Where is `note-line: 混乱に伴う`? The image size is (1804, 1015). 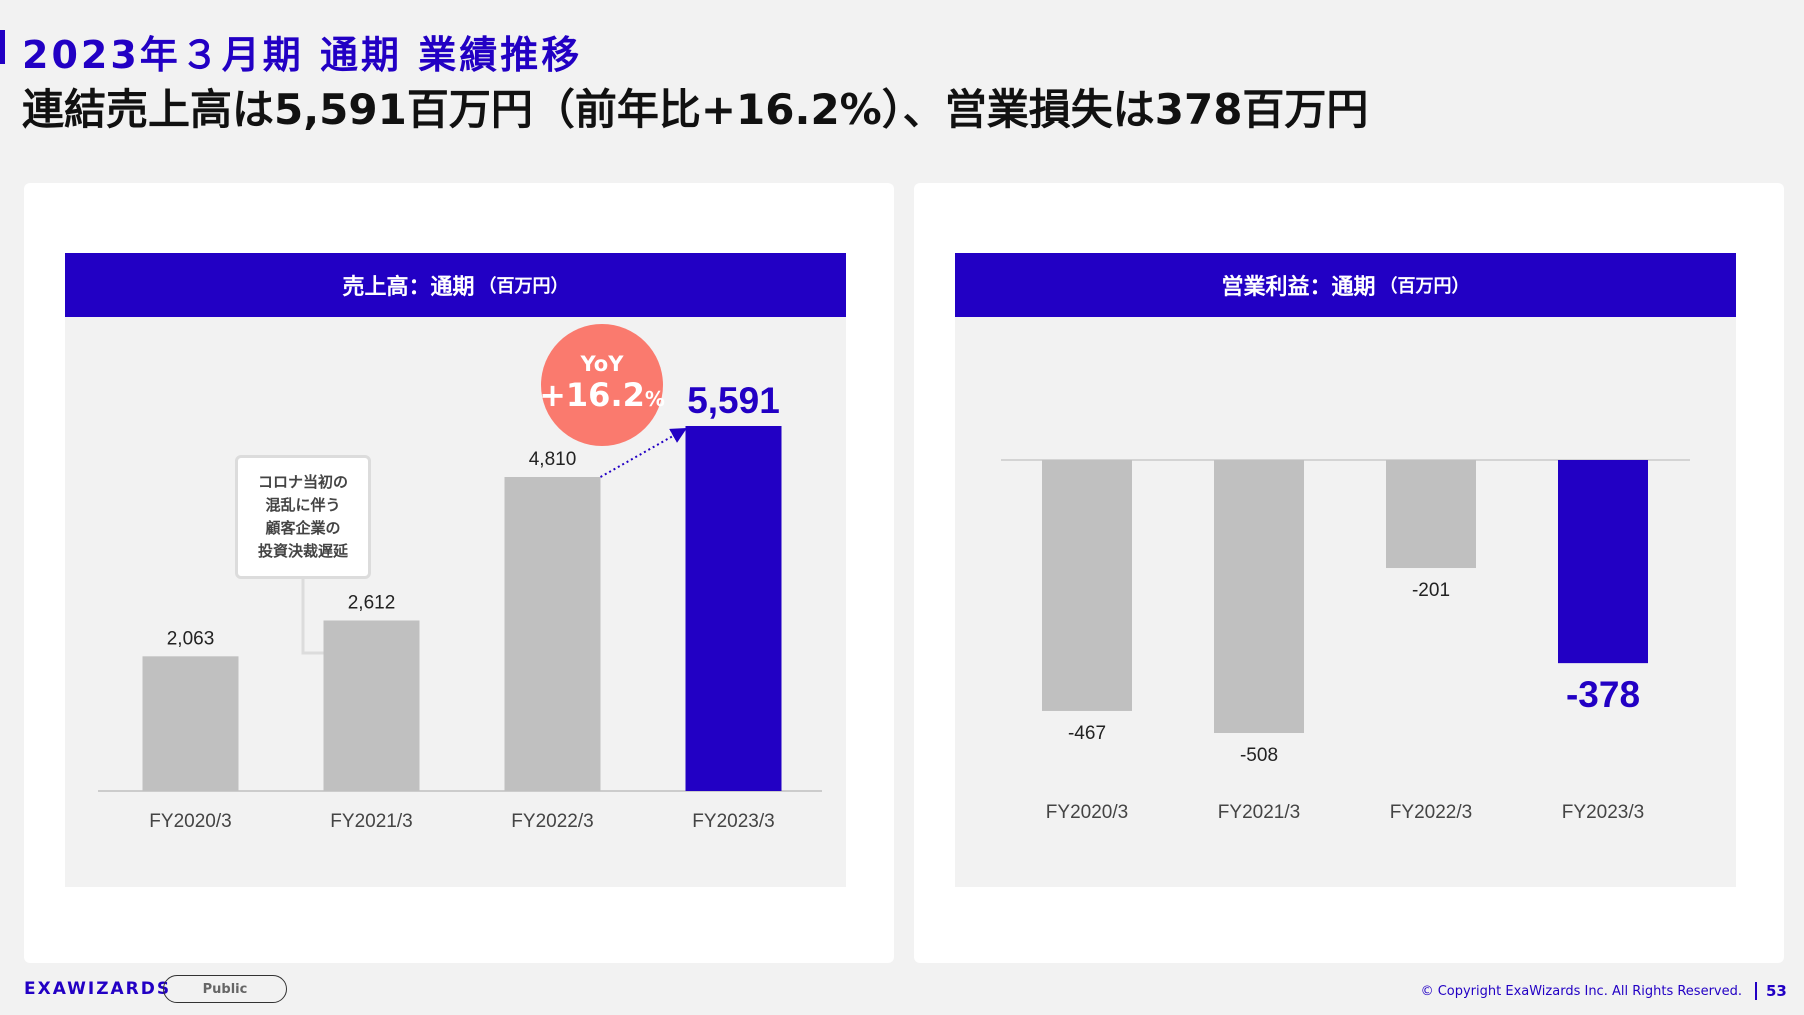
note-line: 混乱に伴う is located at coordinates (303, 505).